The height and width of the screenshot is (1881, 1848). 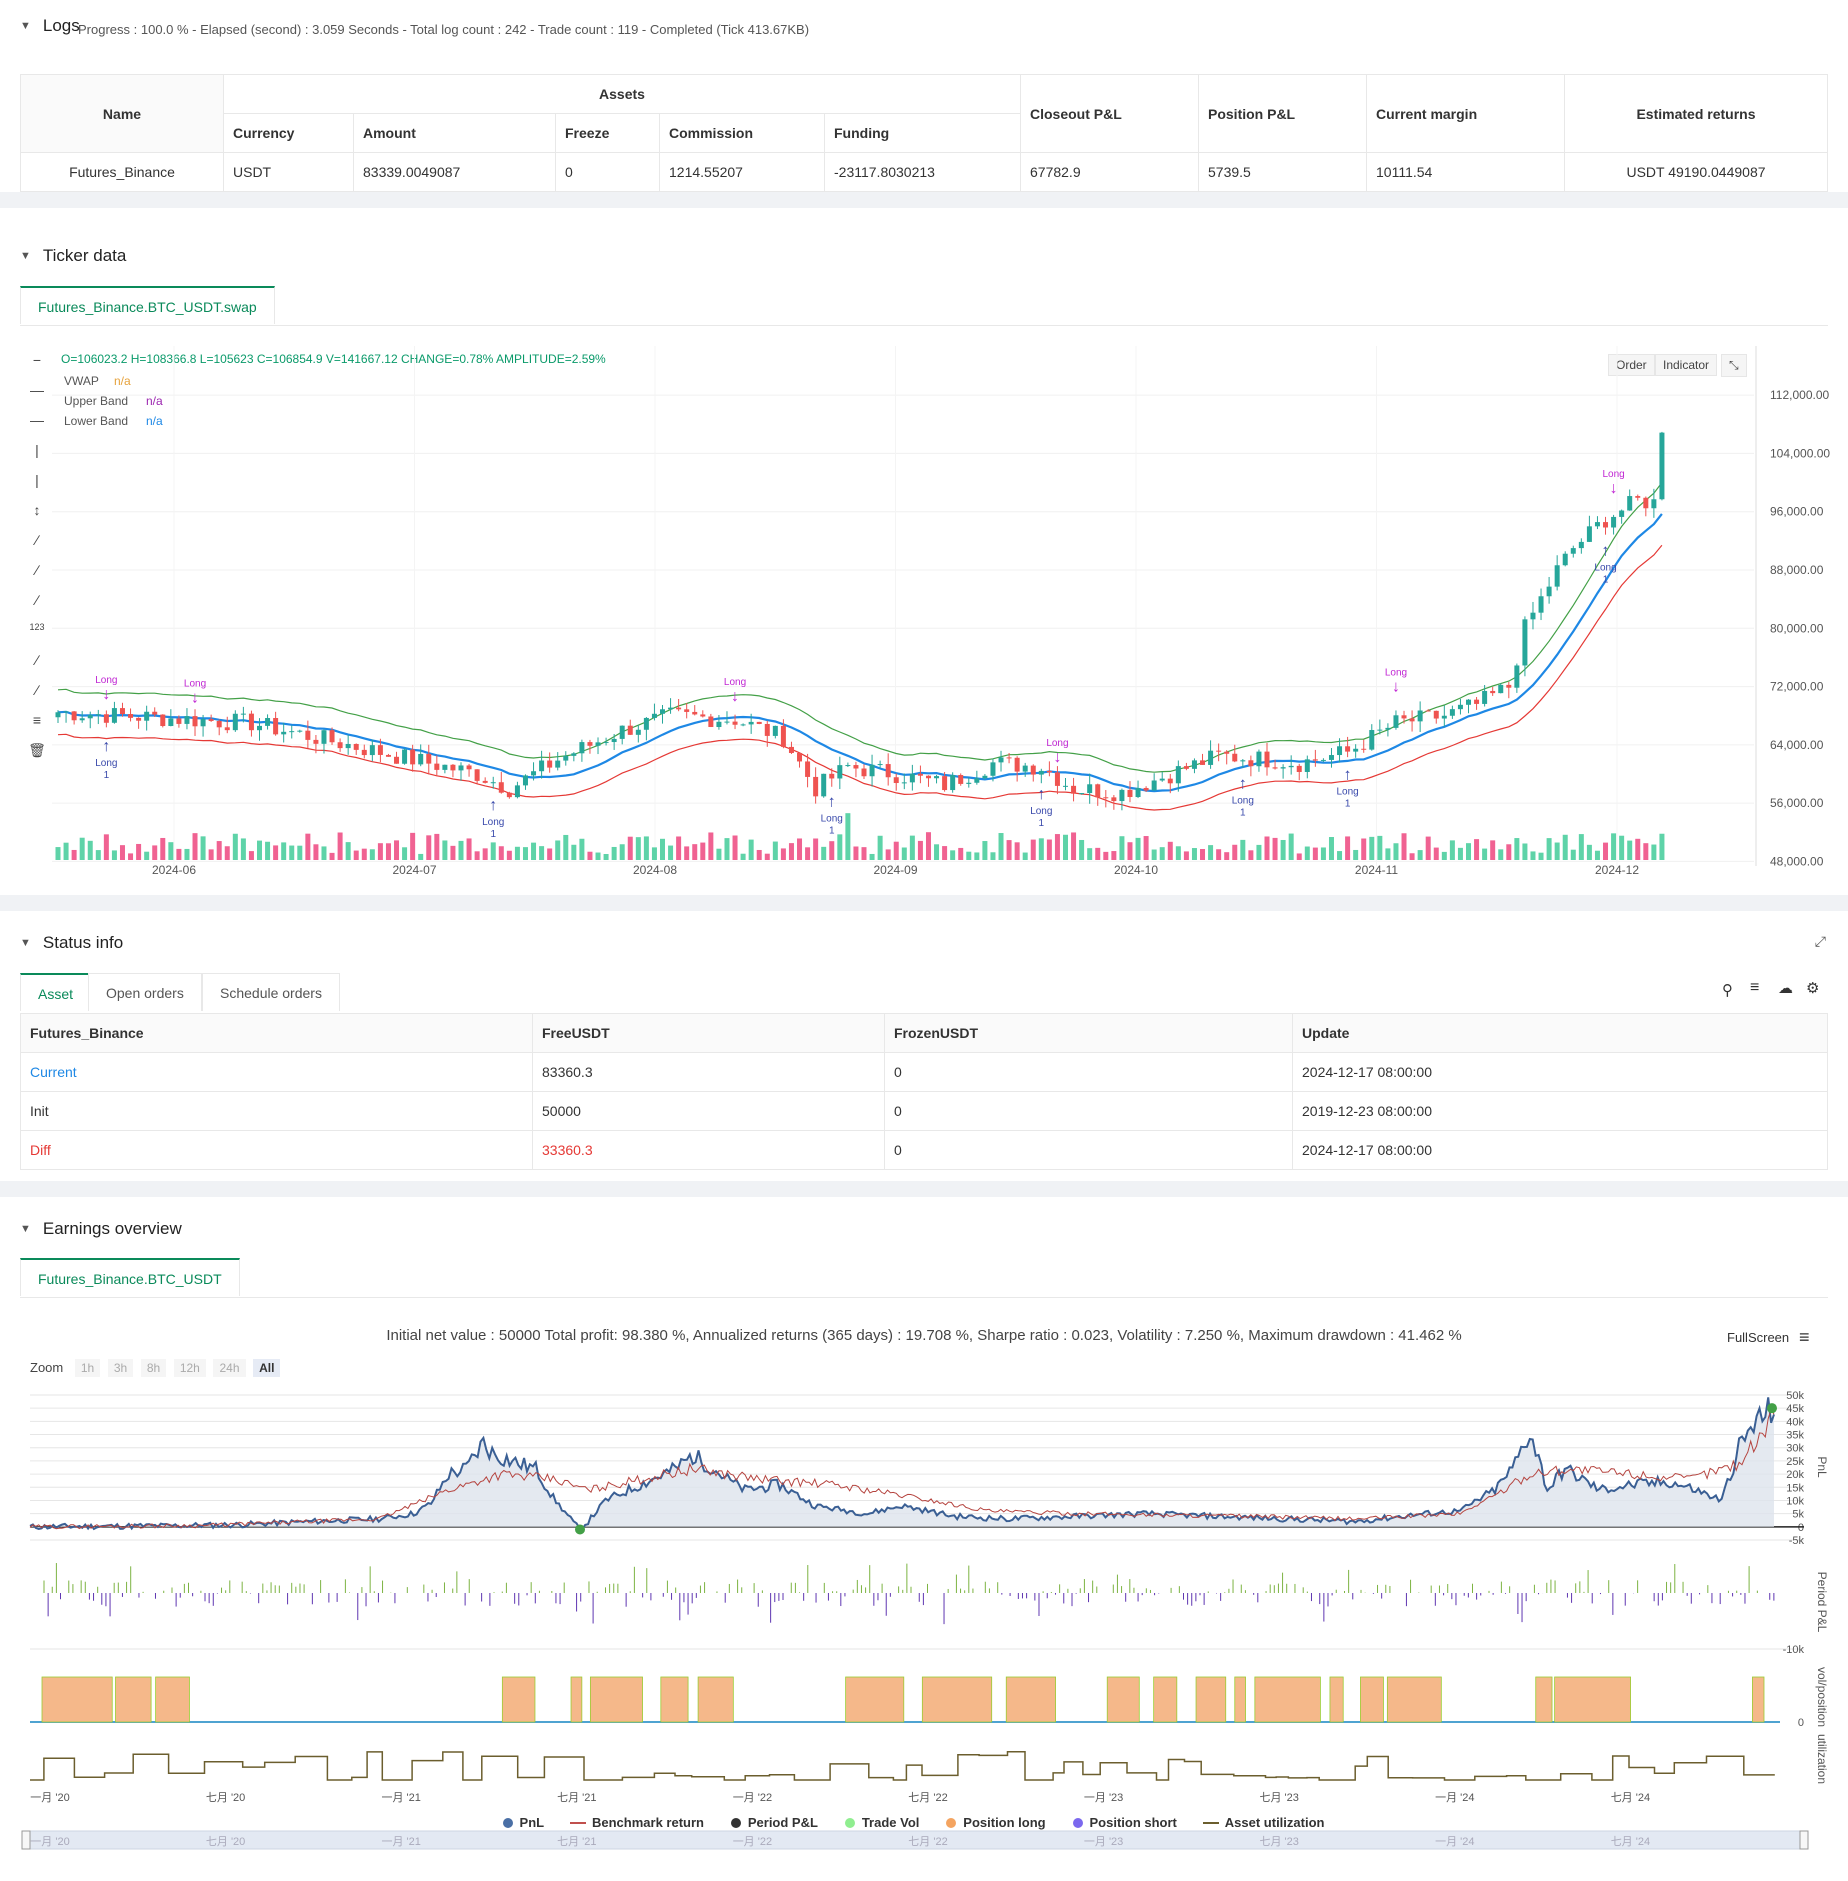 What do you see at coordinates (101, 1229) in the screenshot?
I see `earnings-header: ▼ Earnings overview` at bounding box center [101, 1229].